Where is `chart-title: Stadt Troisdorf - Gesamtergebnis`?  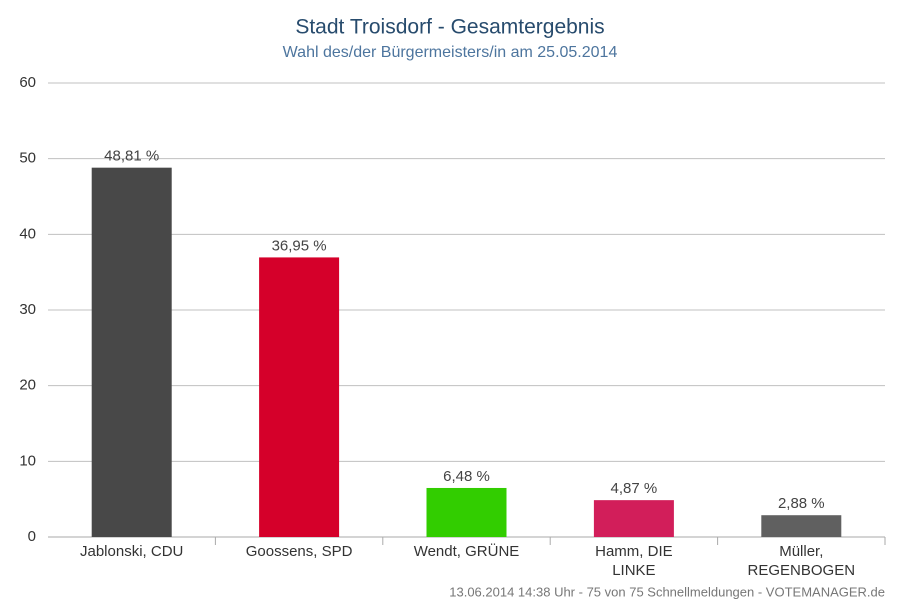
chart-title: Stadt Troisdorf - Gesamtergebnis is located at coordinates (449, 27).